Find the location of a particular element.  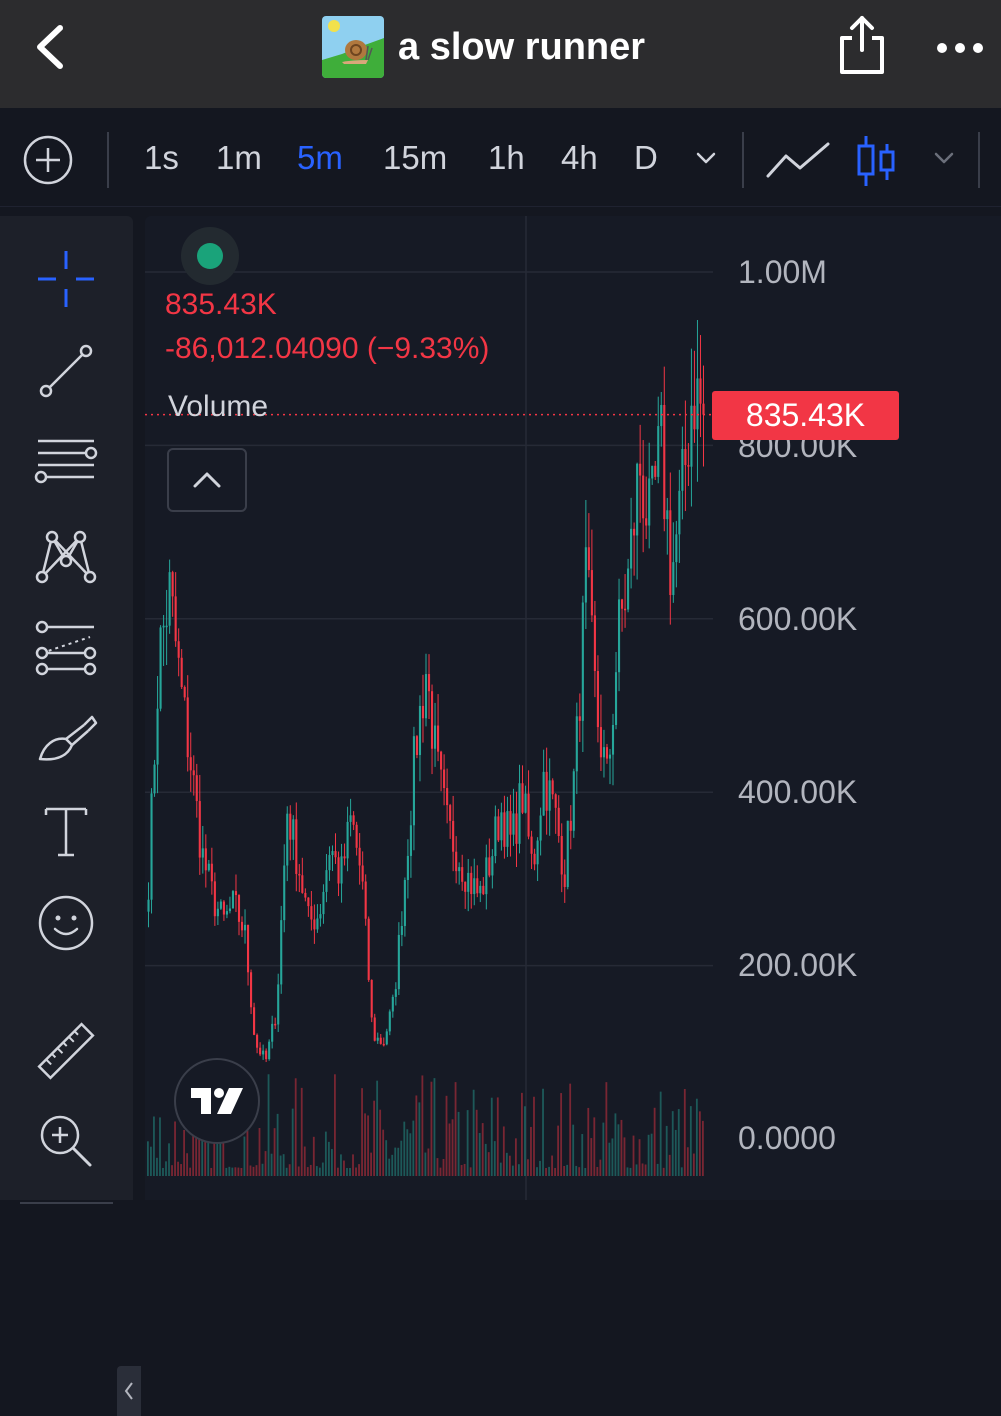

token-title: a slow runner is located at coordinates (483, 47).